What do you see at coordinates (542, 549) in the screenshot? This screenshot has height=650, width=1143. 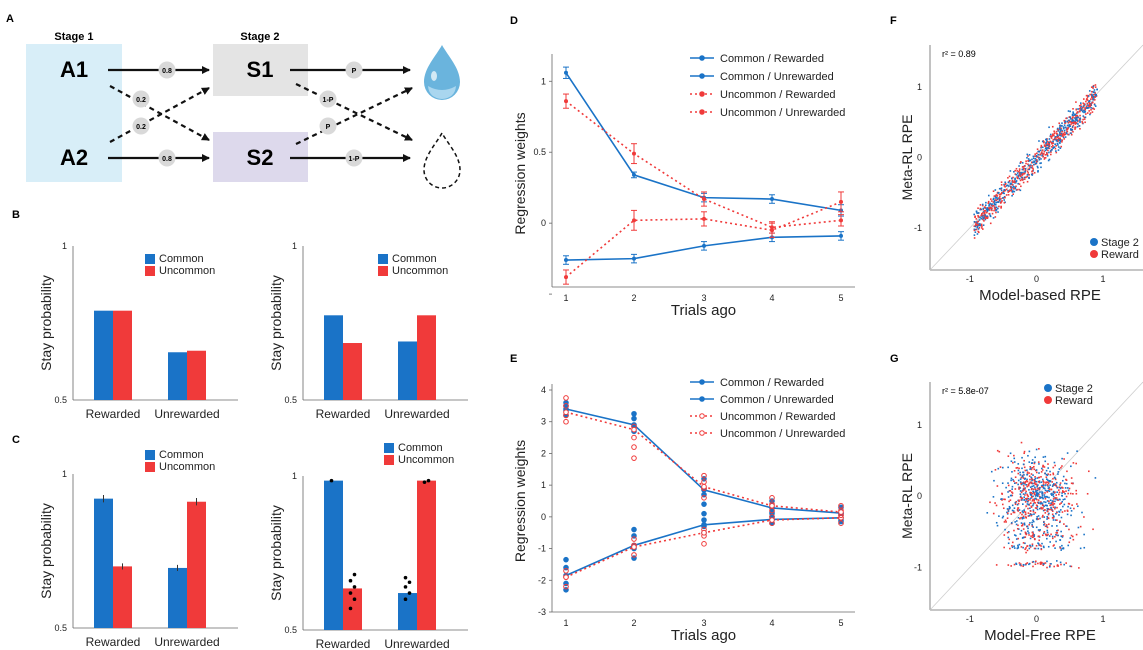 I see `y-tick-label: -1` at bounding box center [542, 549].